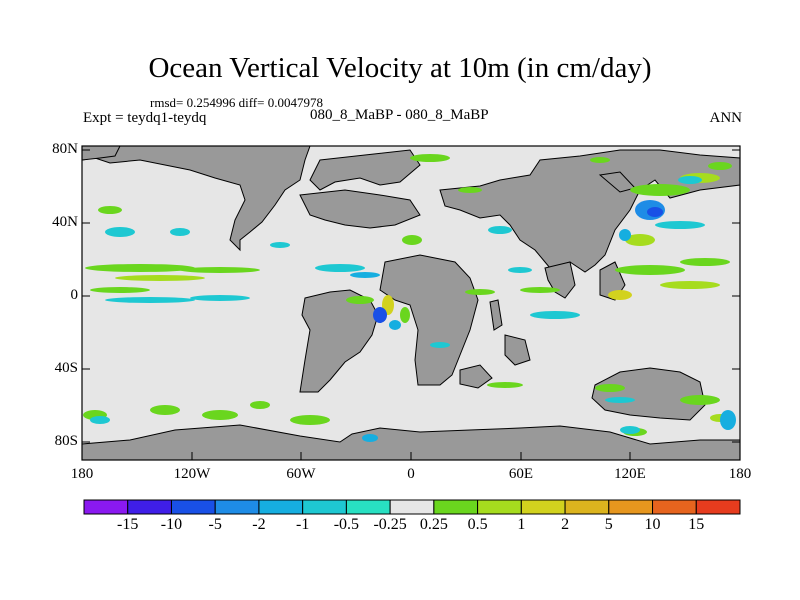  Describe the element at coordinates (360, 209) in the screenshot. I see `land-europe-west` at that location.